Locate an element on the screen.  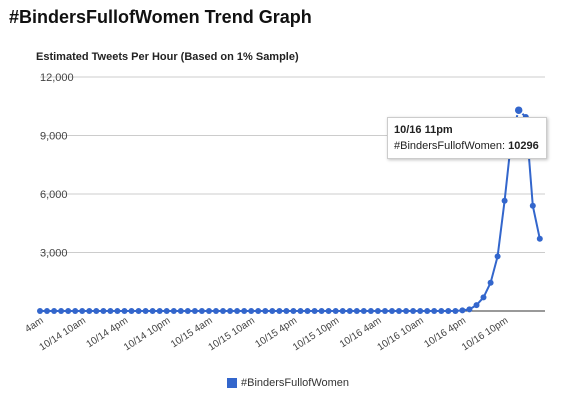
y-tick-label: 9,000 is located at coordinates (54, 137).